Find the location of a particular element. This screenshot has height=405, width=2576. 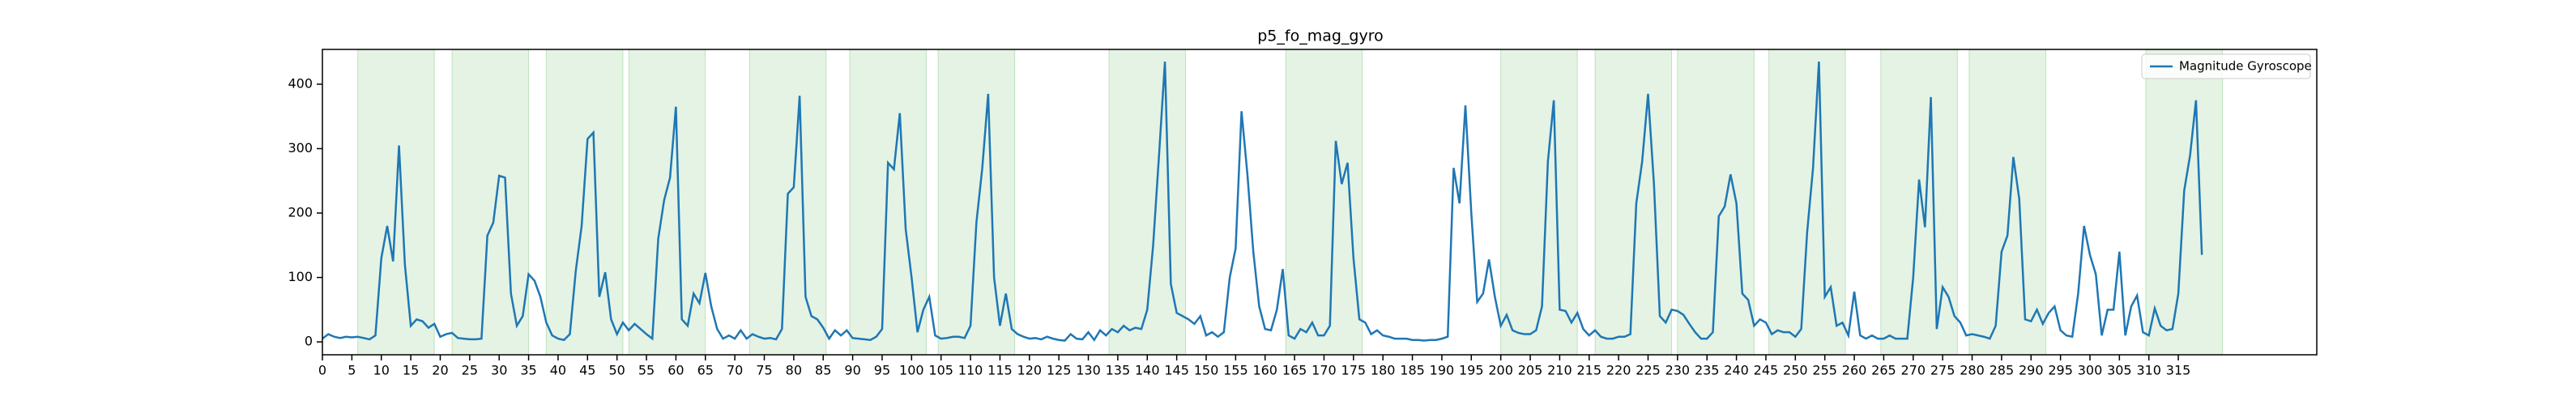

x-tick-label: 130 is located at coordinates (1088, 370).